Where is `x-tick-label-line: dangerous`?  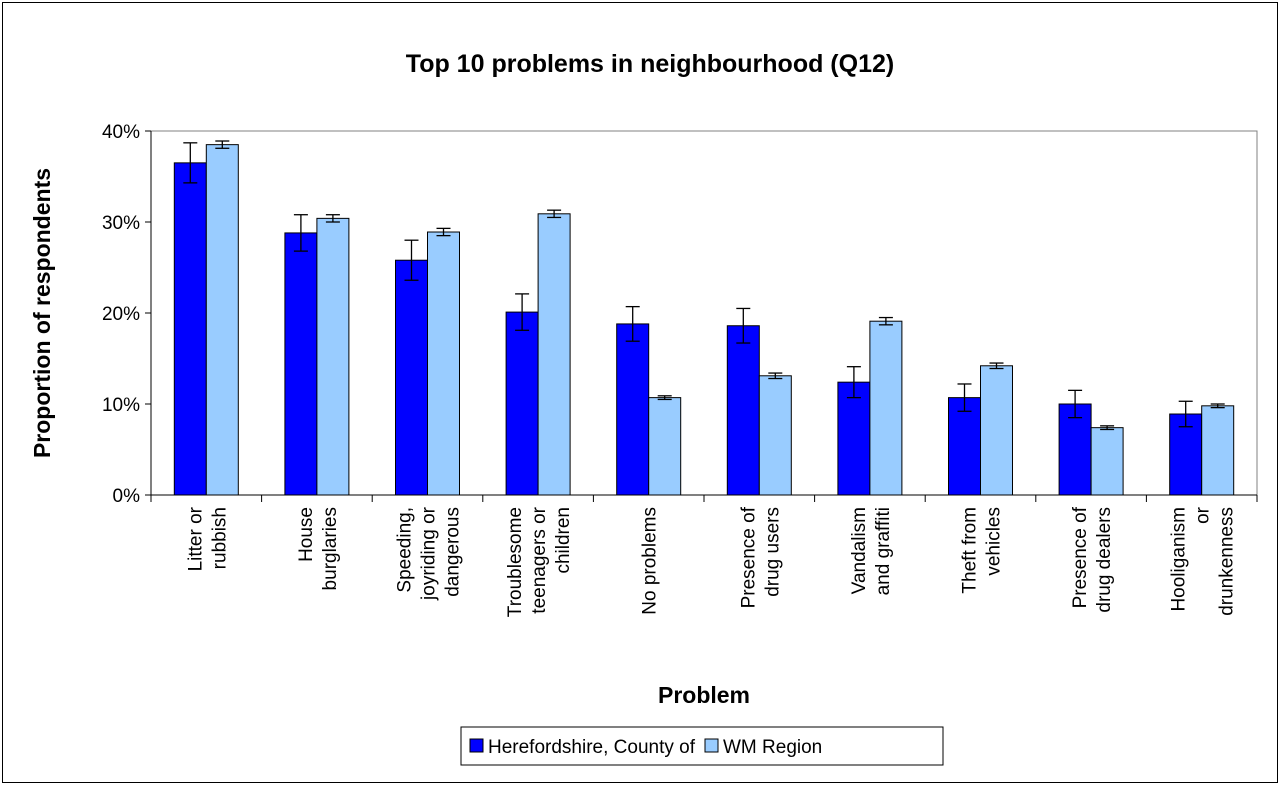
x-tick-label-line: dangerous is located at coordinates (453, 552).